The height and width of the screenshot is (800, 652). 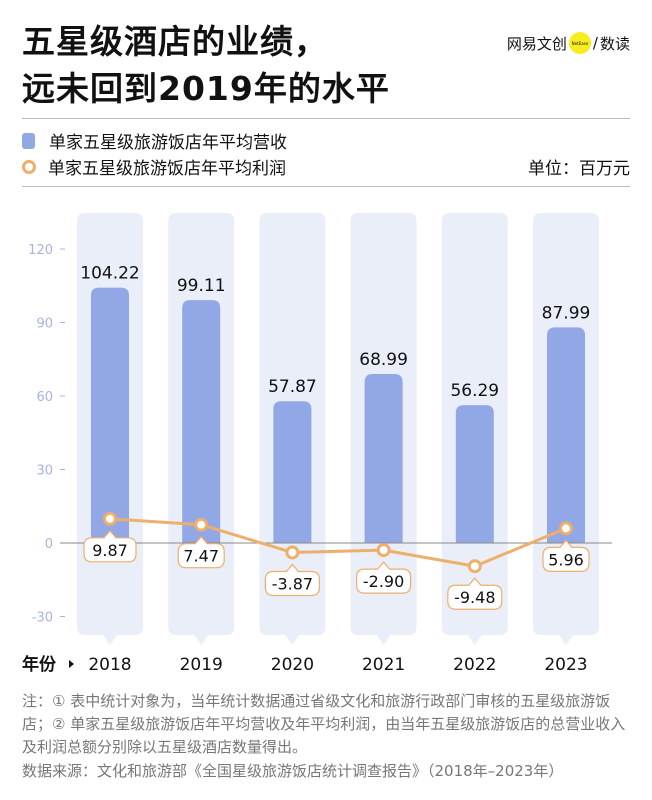 What do you see at coordinates (579, 169) in the screenshot?
I see `unit-label: 单位：百万元` at bounding box center [579, 169].